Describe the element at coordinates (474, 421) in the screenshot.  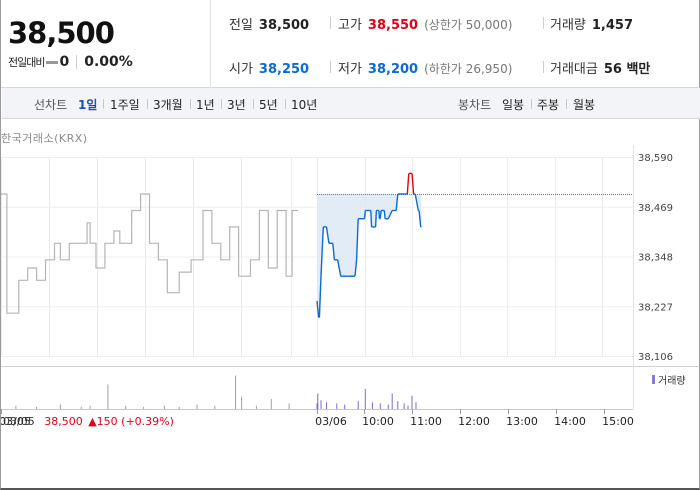
I see `x-tick-label: 12:00` at that location.